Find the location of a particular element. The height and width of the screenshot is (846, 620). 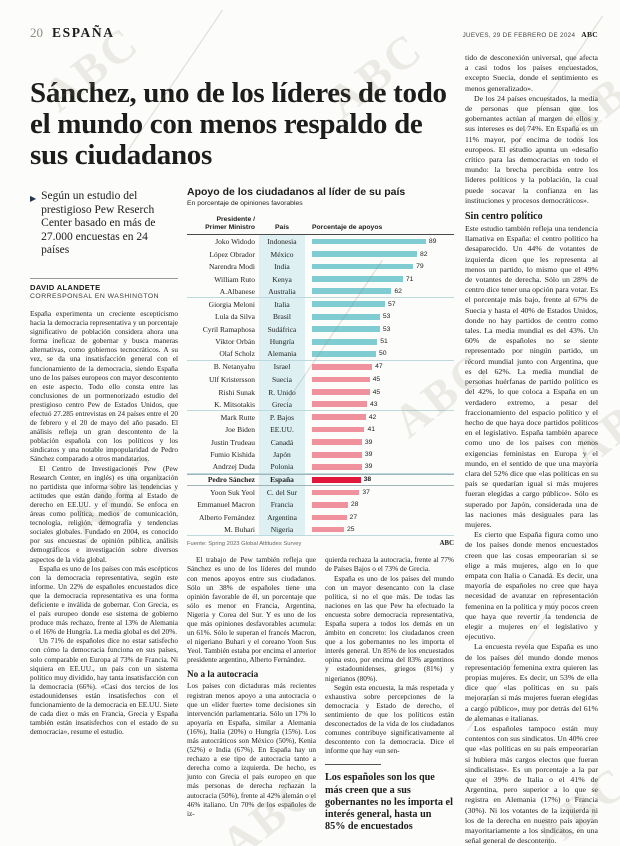

chart-row: Yoon Suk Yeol C. del Sur 37 is located at coordinates (320, 492).